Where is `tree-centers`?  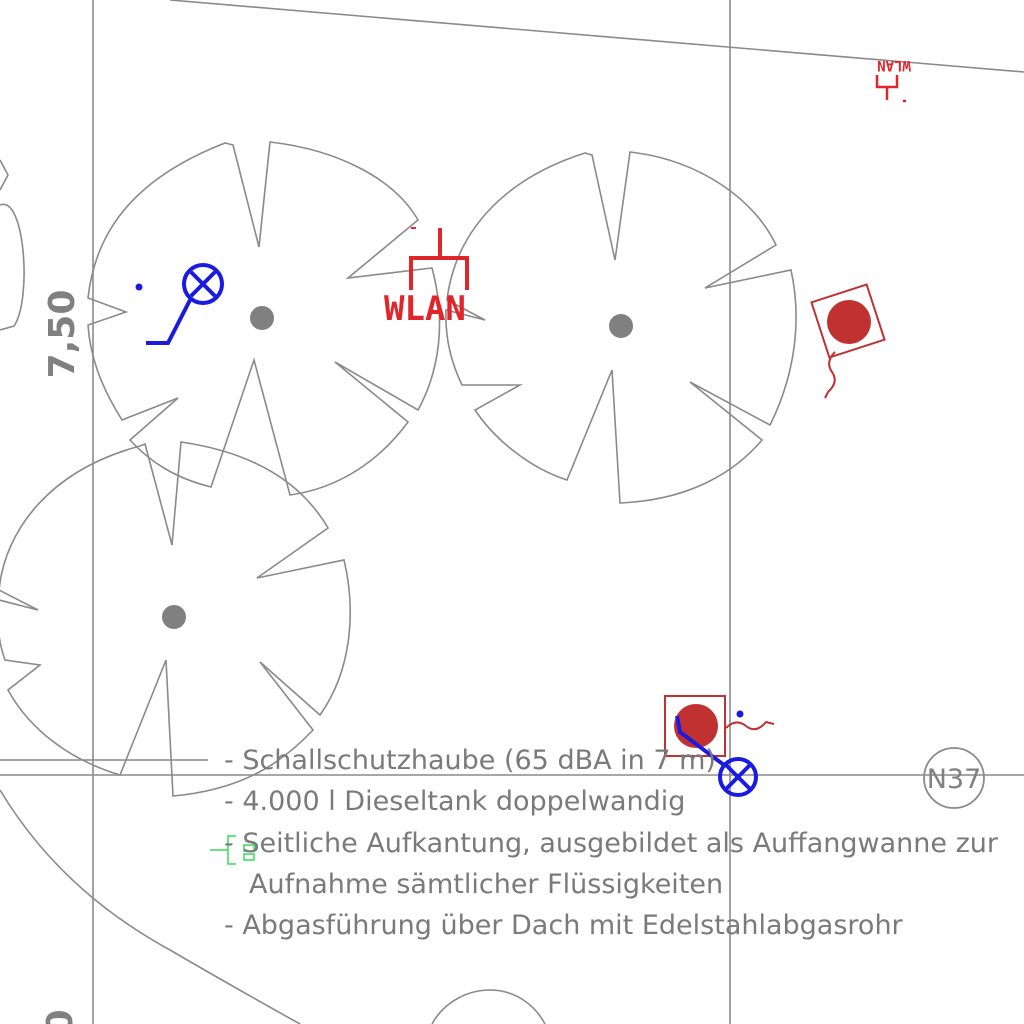 tree-centers is located at coordinates (397, 467).